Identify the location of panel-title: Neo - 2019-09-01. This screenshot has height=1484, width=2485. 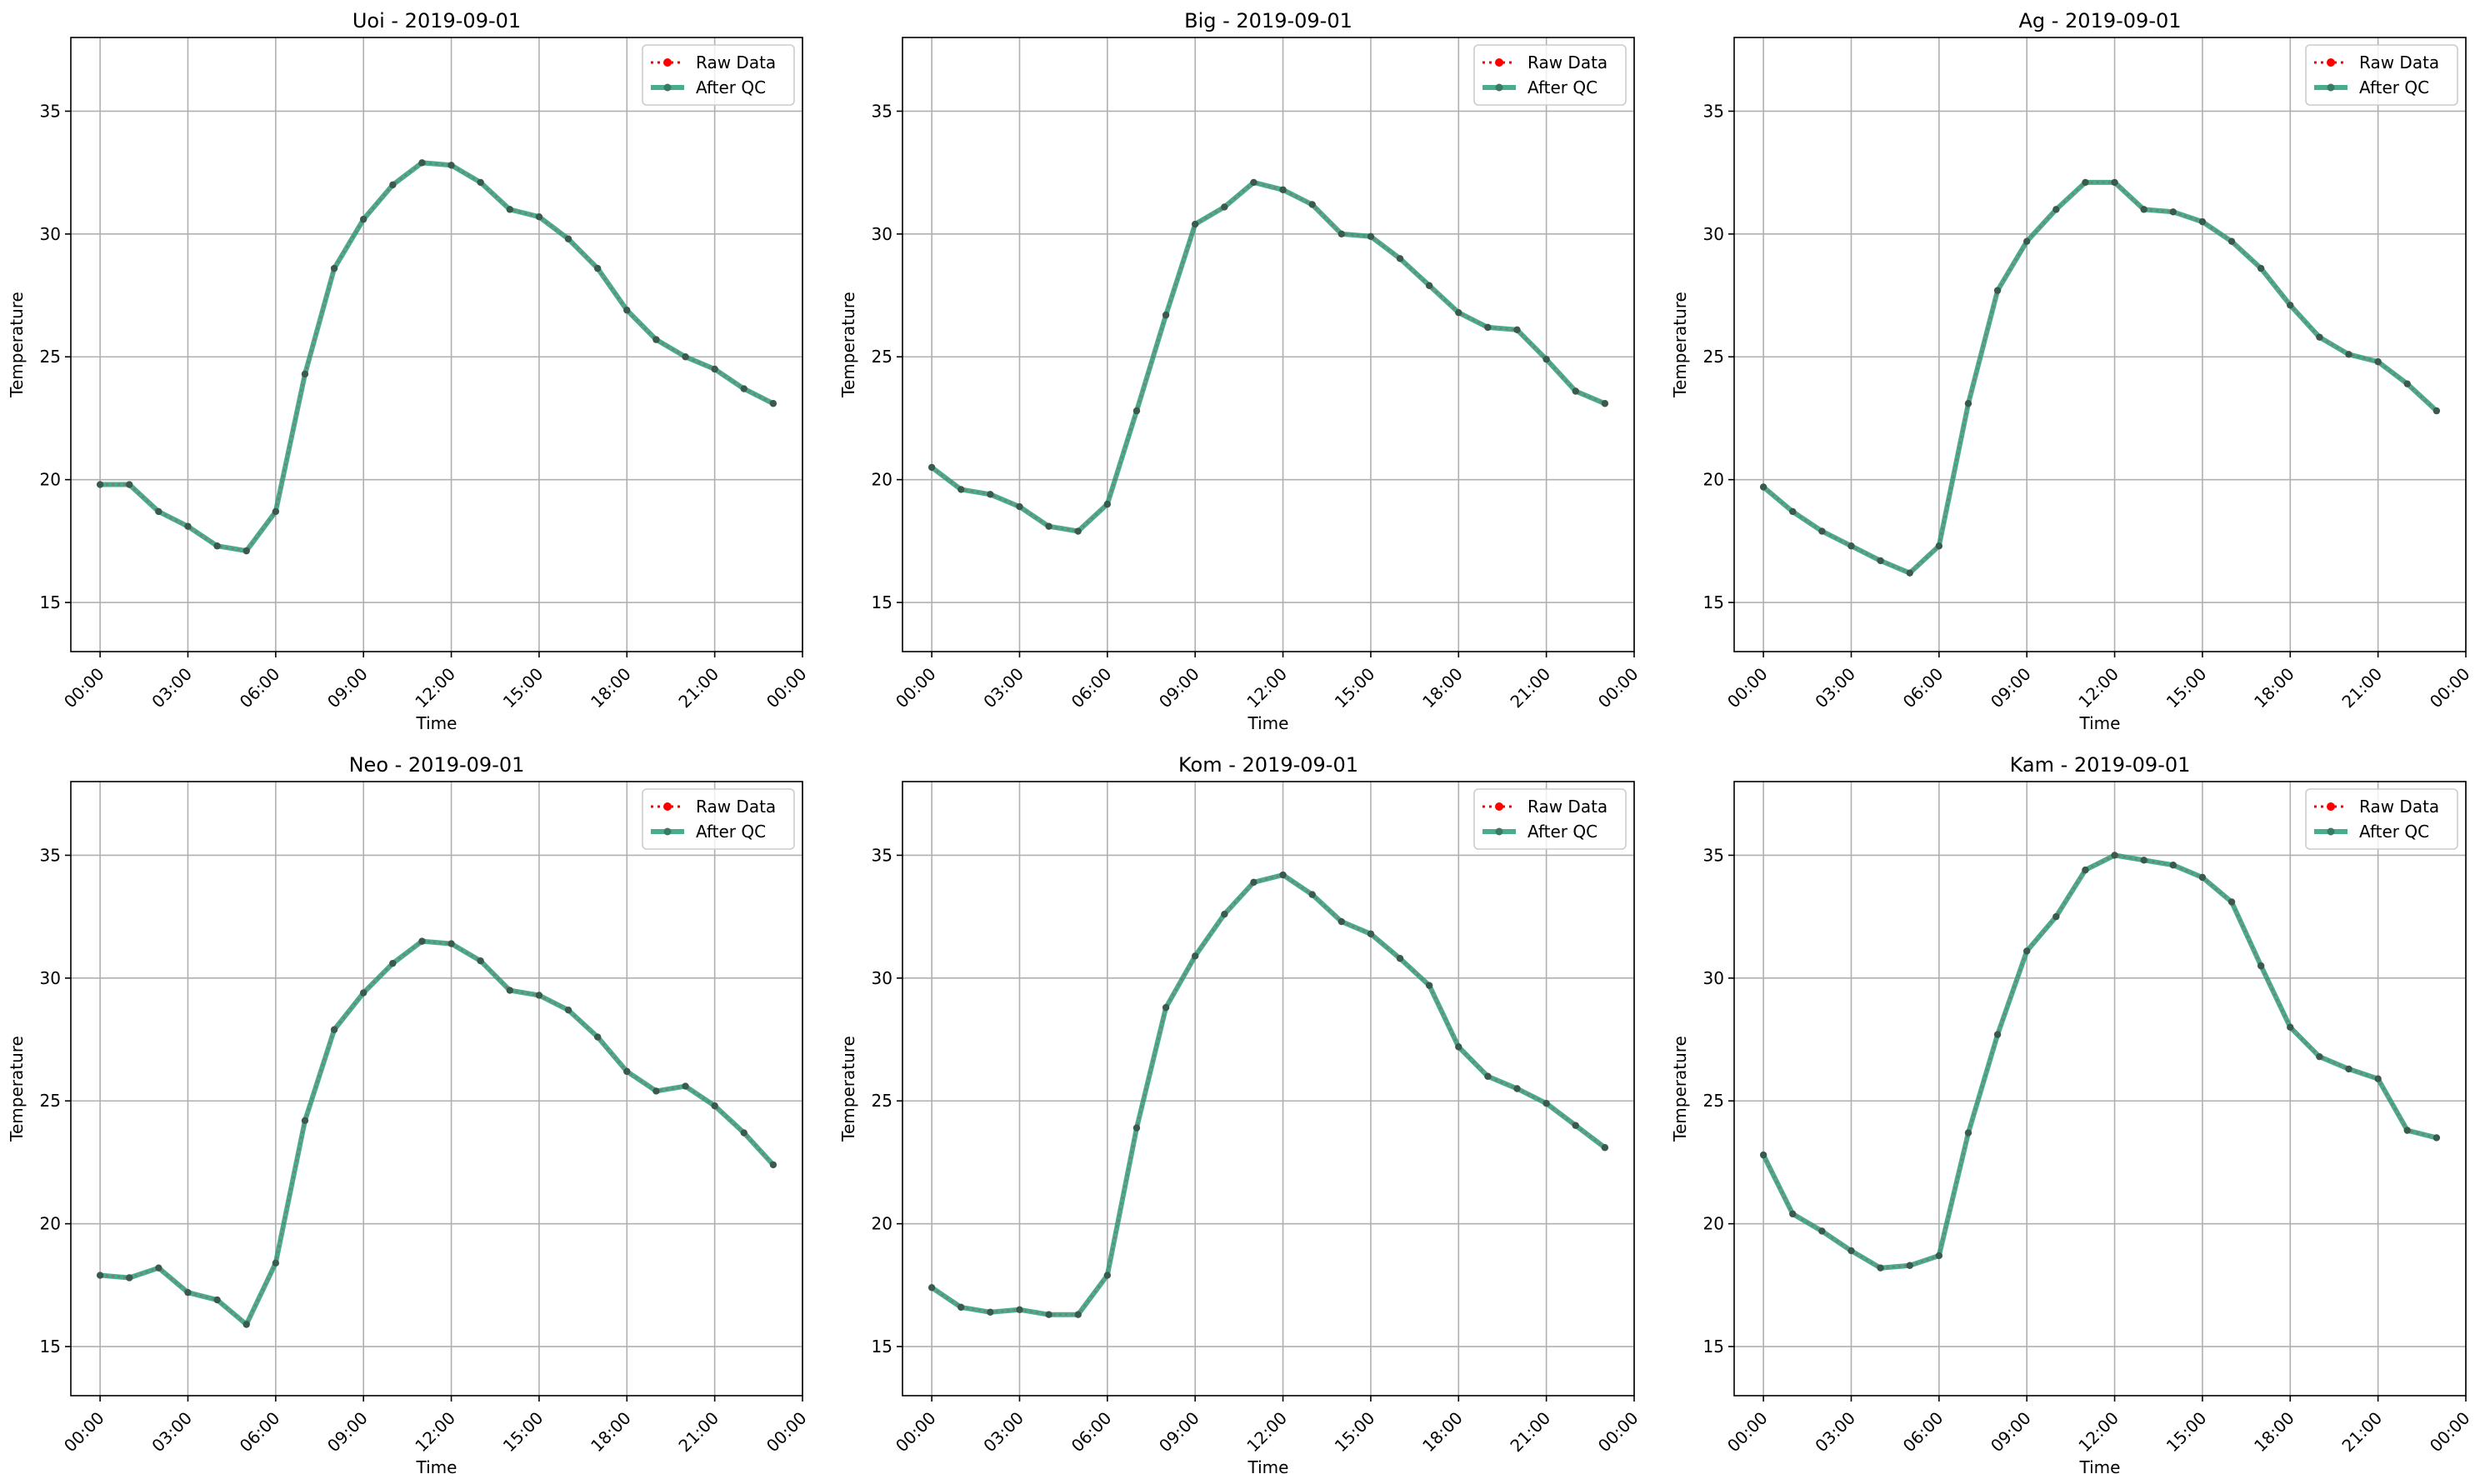
(437, 765).